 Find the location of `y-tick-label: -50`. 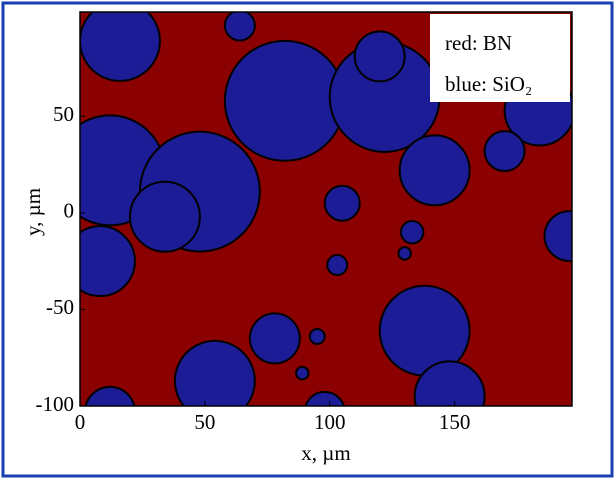

y-tick-label: -50 is located at coordinates (60, 307).